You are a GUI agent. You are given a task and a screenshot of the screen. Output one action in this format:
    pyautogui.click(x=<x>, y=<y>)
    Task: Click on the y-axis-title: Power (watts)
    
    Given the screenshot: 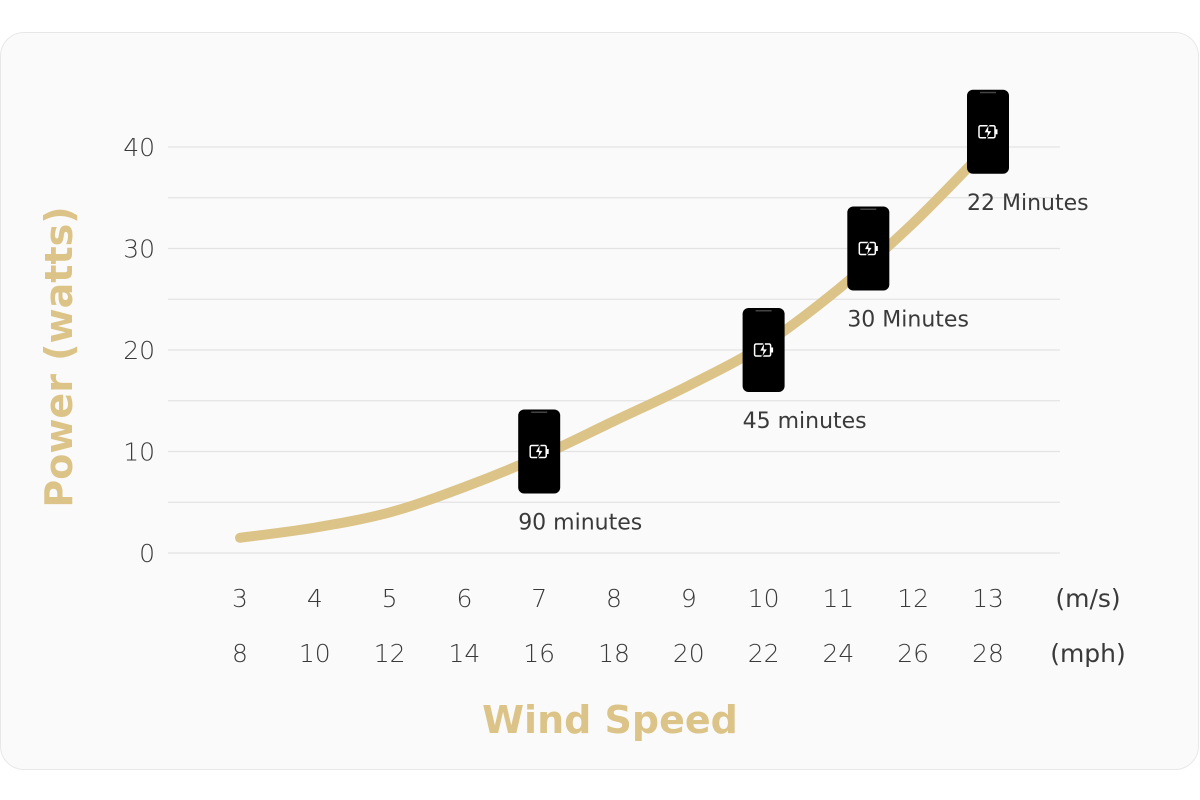 What is the action you would take?
    pyautogui.click(x=59, y=356)
    